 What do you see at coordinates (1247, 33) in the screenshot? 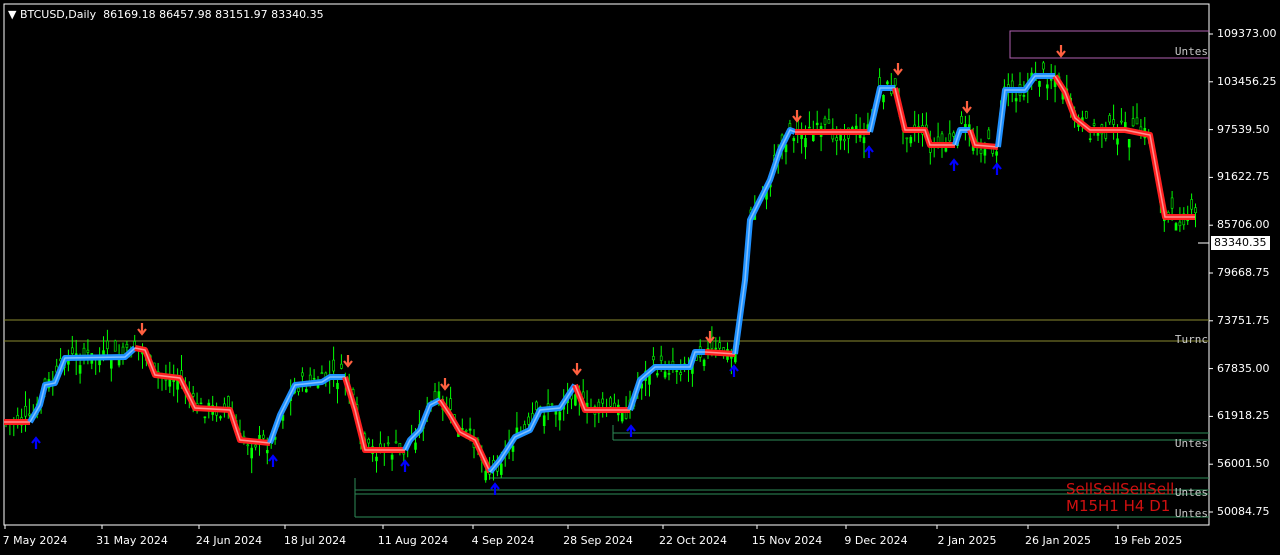
I see `price-tick: 109373.00` at bounding box center [1247, 33].